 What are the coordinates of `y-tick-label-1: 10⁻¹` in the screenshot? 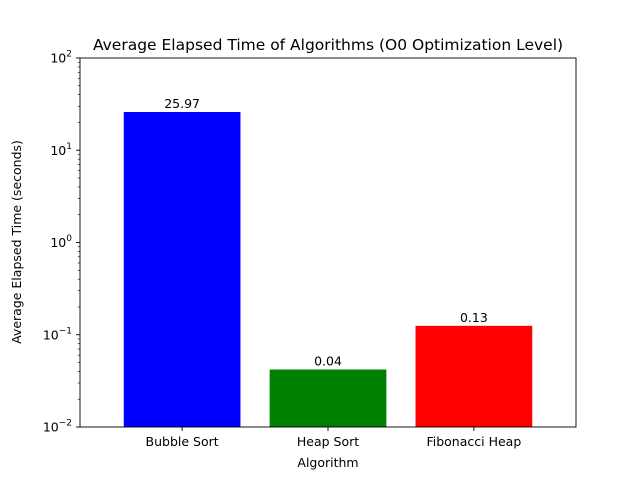 It's located at (57, 334).